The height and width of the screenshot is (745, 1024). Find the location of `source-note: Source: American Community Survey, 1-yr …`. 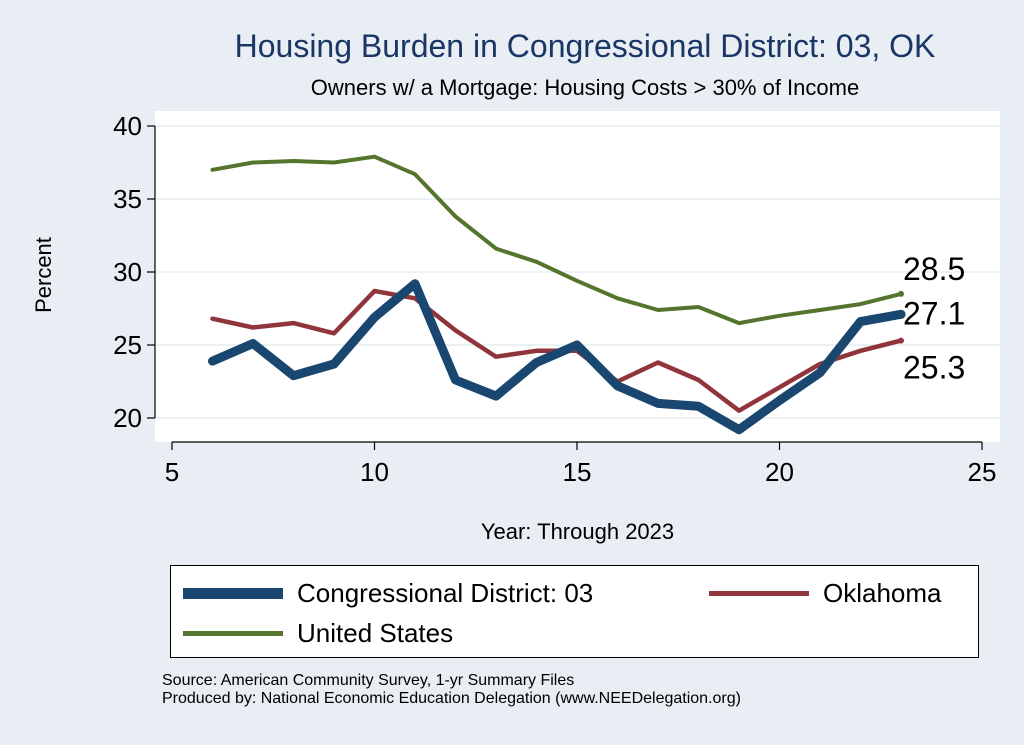

source-note: Source: American Community Survey, 1-yr … is located at coordinates (451, 690).